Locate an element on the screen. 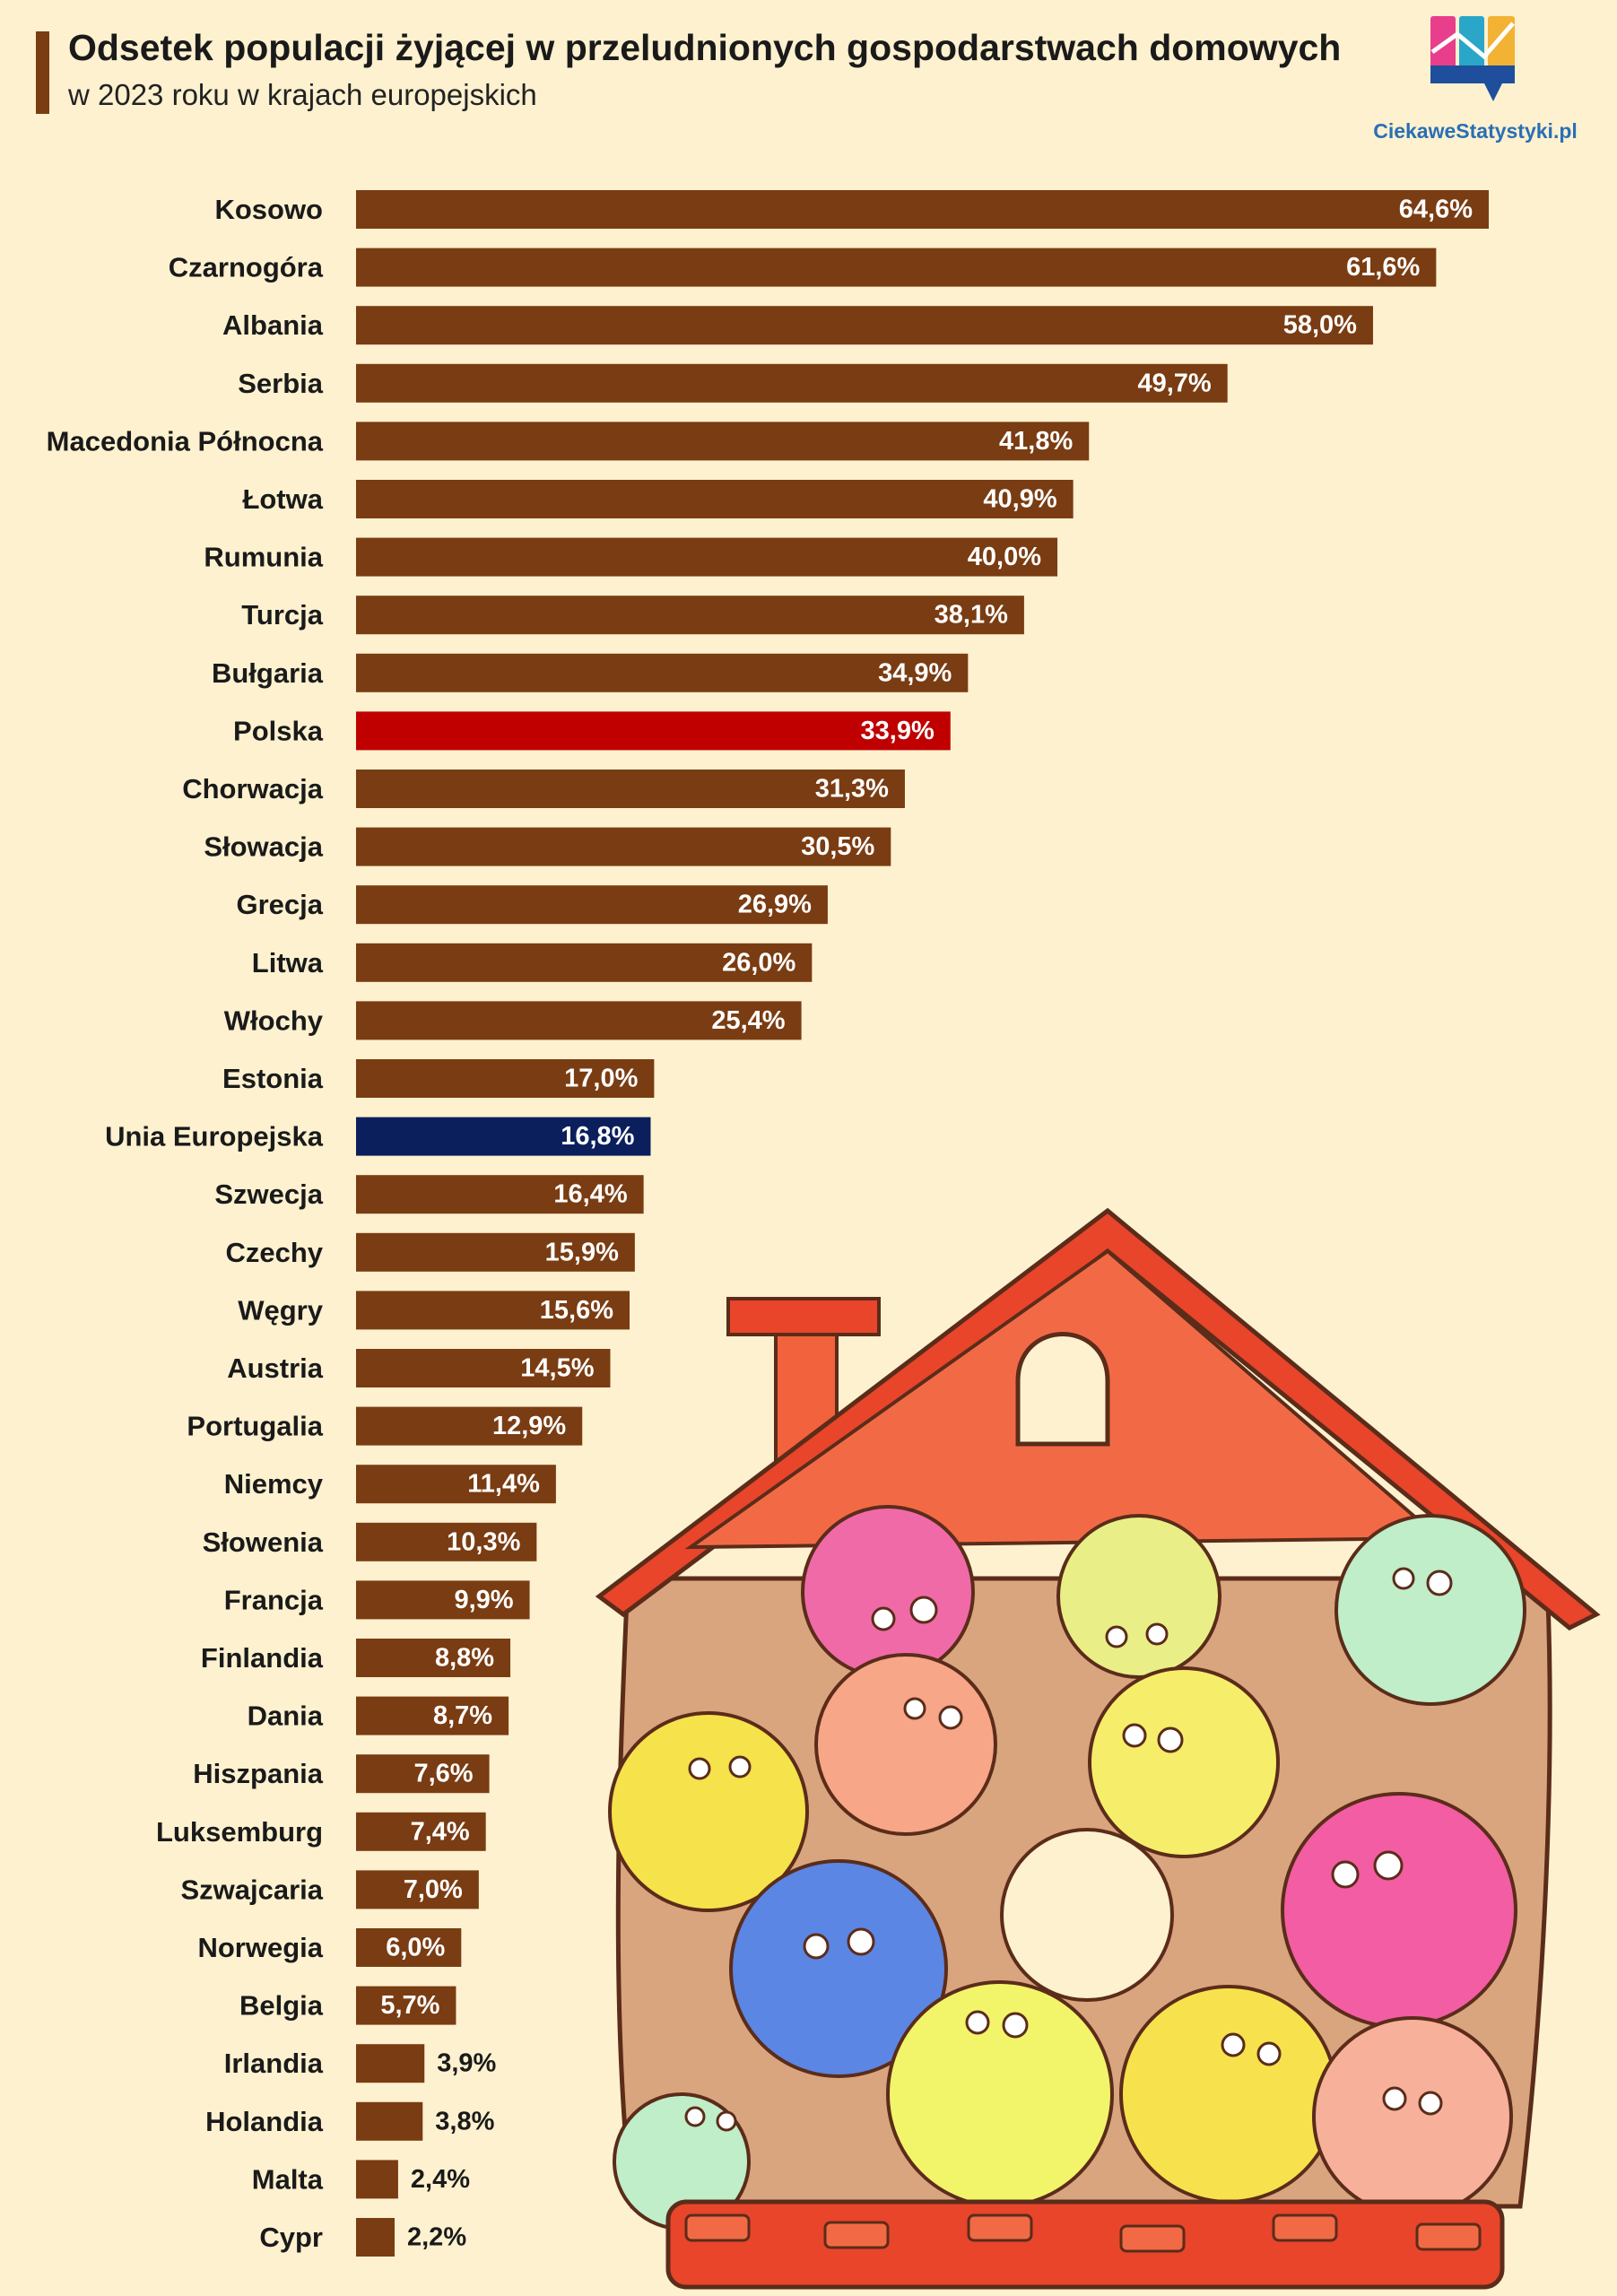  category-label: Belgia is located at coordinates (281, 2006).